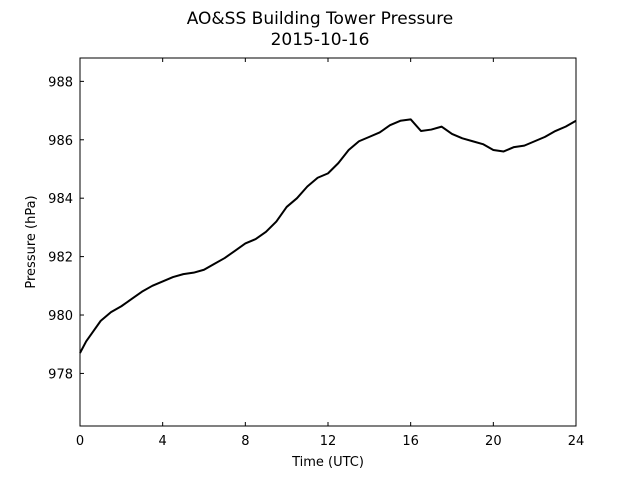 The height and width of the screenshot is (480, 640). I want to click on x-tick-label-12: 12, so click(328, 441).